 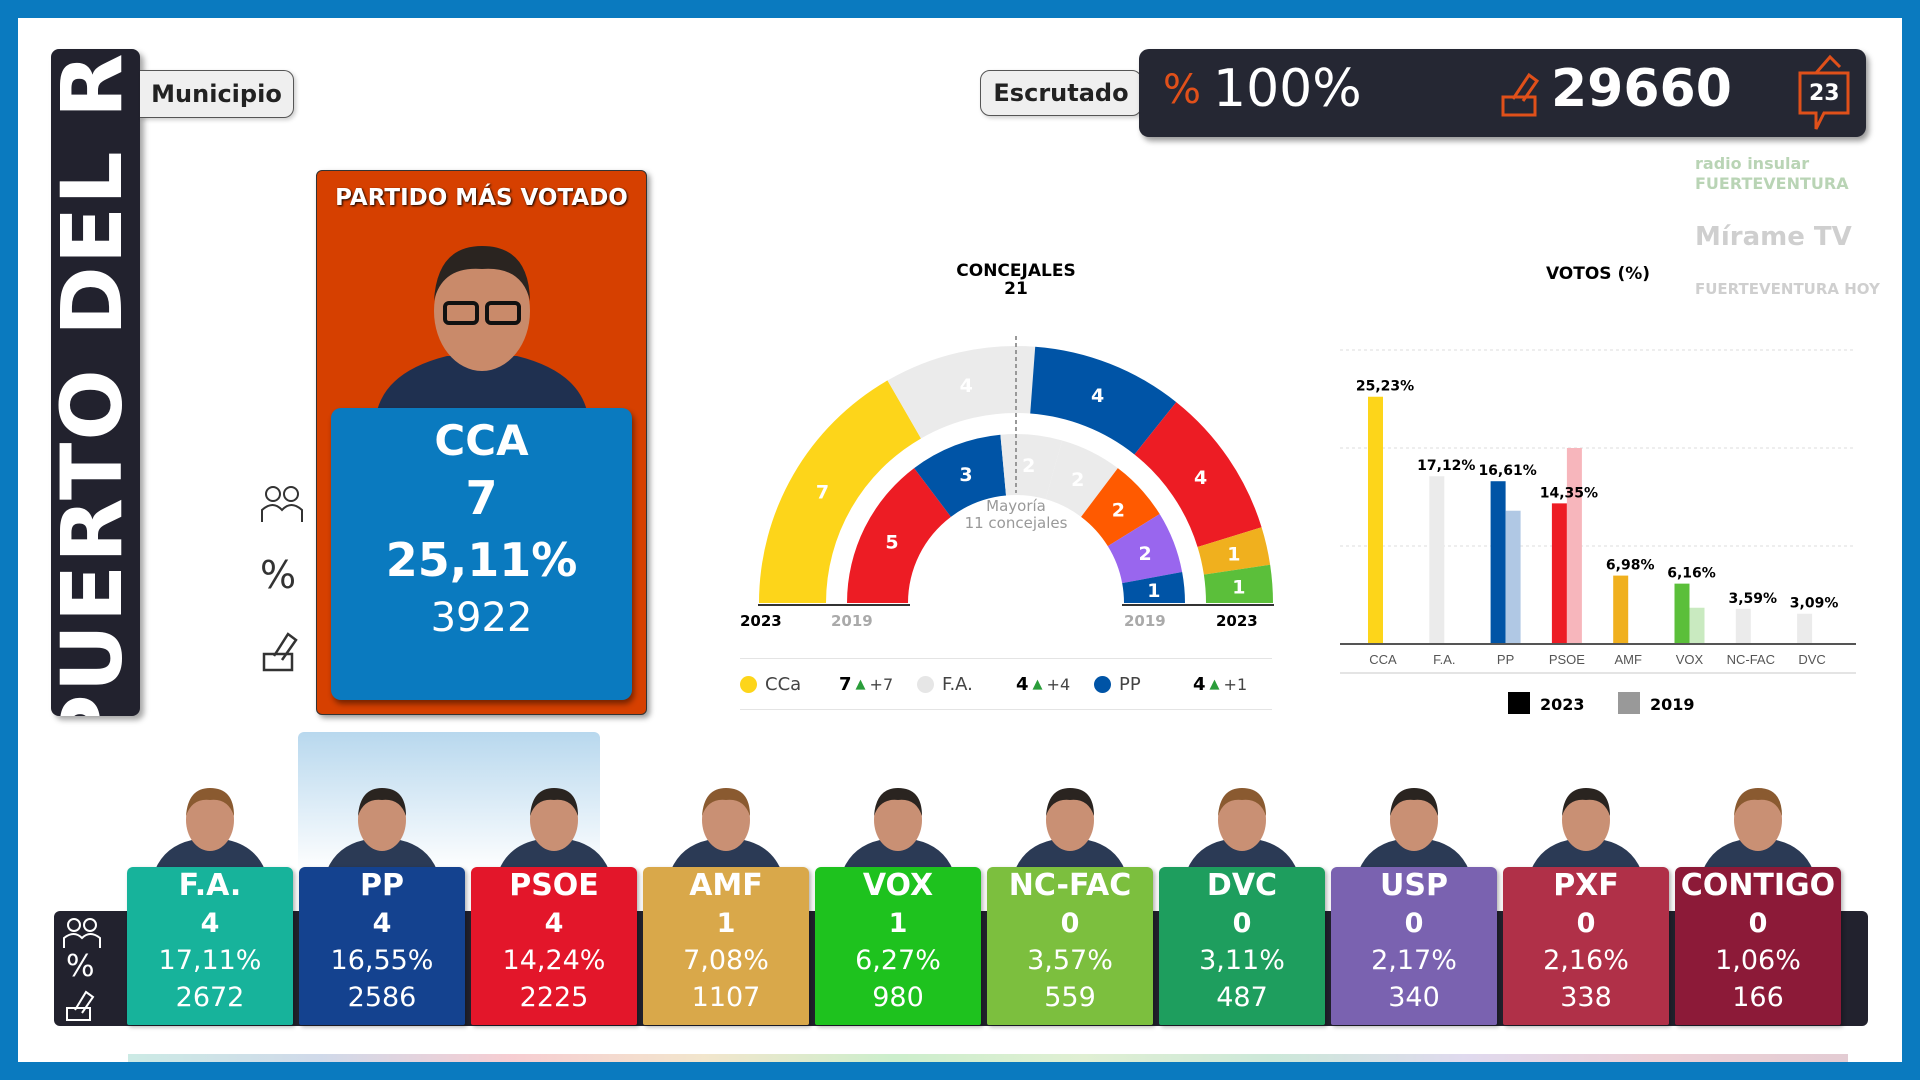 What do you see at coordinates (1758, 960) in the screenshot?
I see `party-percent: 1,06%` at bounding box center [1758, 960].